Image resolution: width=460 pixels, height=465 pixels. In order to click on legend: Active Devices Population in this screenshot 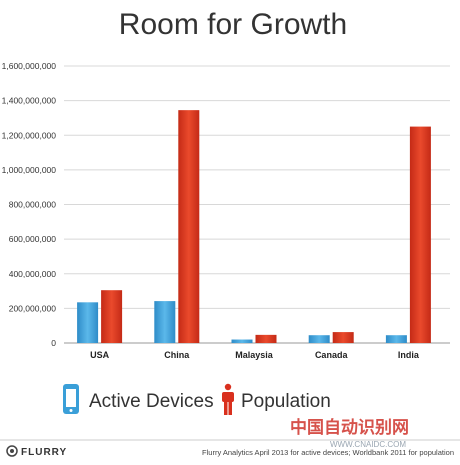, I will do `click(197, 399)`.